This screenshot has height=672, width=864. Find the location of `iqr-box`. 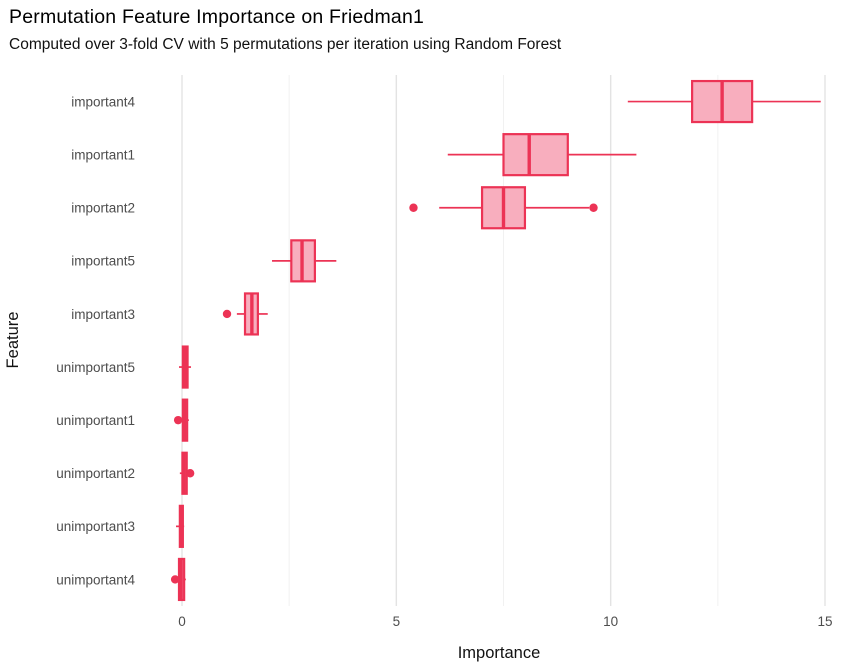

iqr-box is located at coordinates (535, 155).